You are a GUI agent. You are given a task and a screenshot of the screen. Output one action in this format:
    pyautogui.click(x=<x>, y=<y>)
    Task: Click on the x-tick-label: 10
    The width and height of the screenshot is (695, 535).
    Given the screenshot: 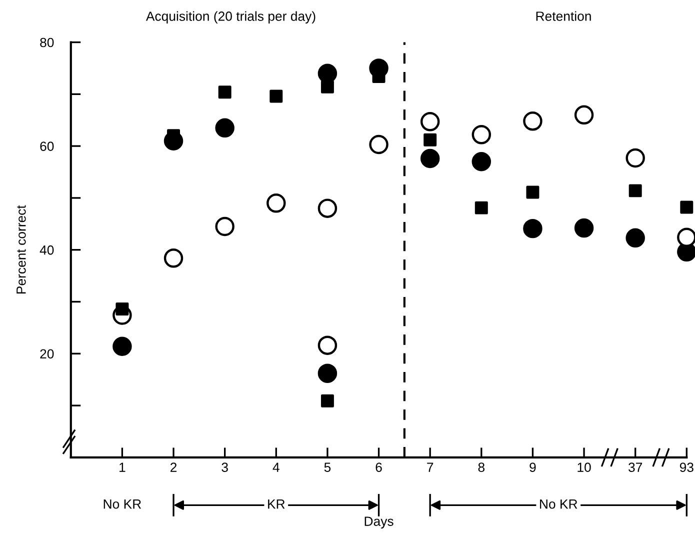 What is the action you would take?
    pyautogui.click(x=584, y=467)
    